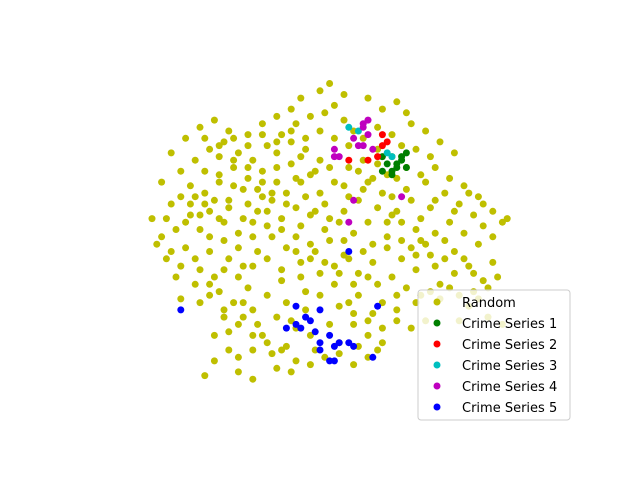  Describe the element at coordinates (279, 306) in the screenshot. I see `series-5-points` at that location.